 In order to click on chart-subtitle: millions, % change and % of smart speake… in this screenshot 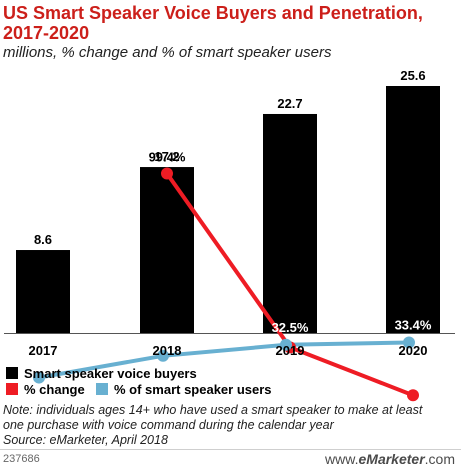, I will do `click(167, 52)`.